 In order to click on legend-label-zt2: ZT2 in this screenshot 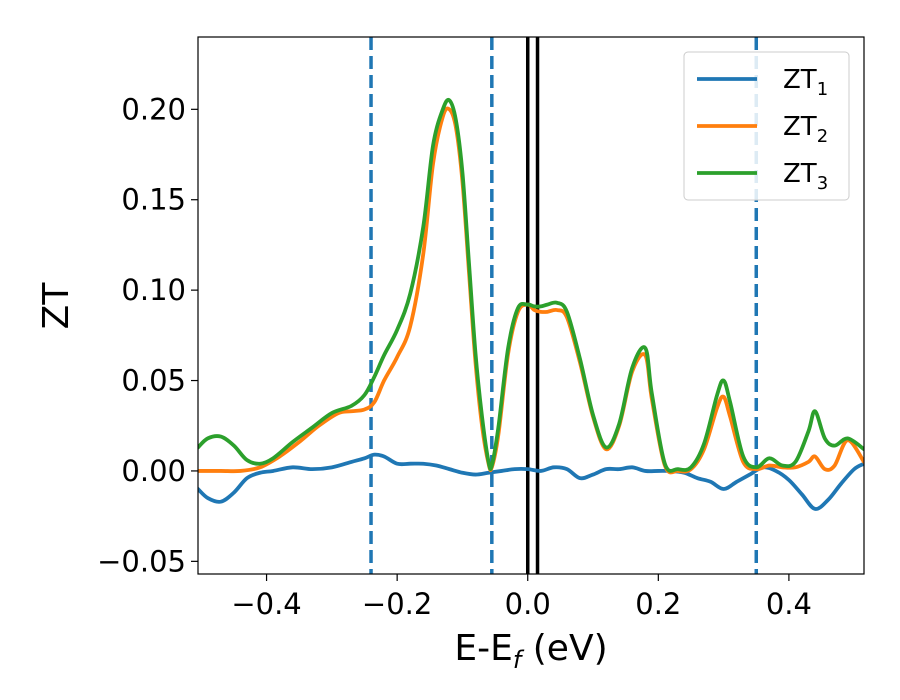, I will do `click(805, 129)`.